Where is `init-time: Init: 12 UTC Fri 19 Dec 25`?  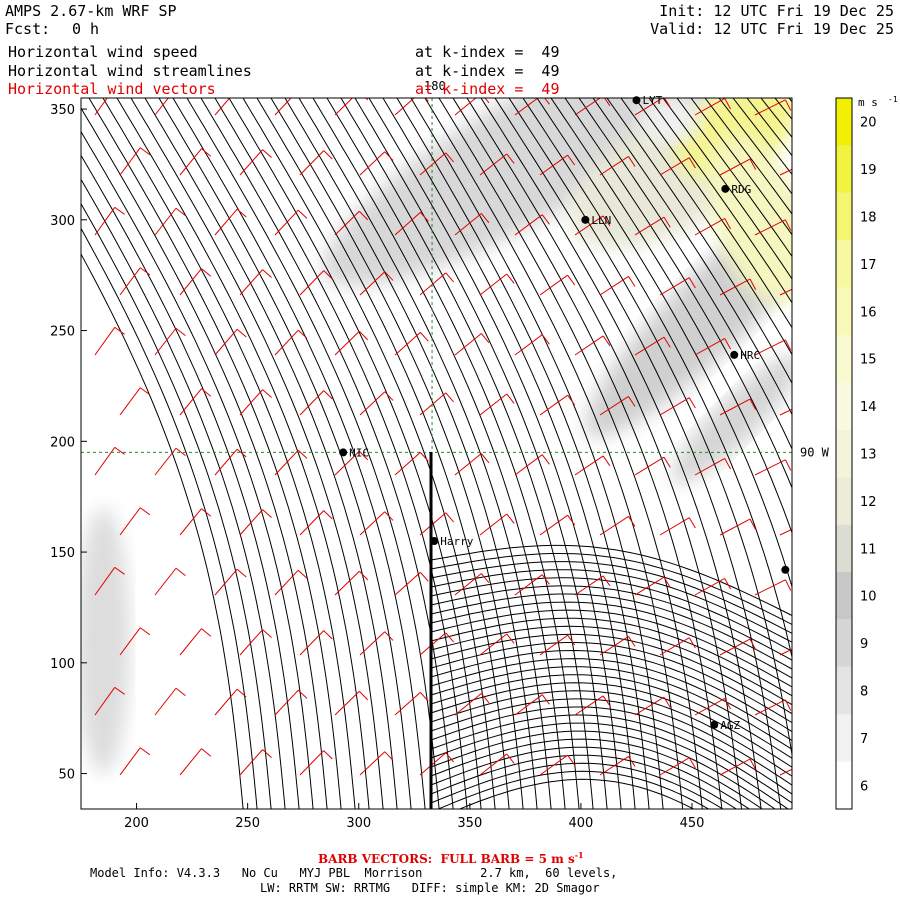 init-time: Init: 12 UTC Fri 19 Dec 25 is located at coordinates (776, 11).